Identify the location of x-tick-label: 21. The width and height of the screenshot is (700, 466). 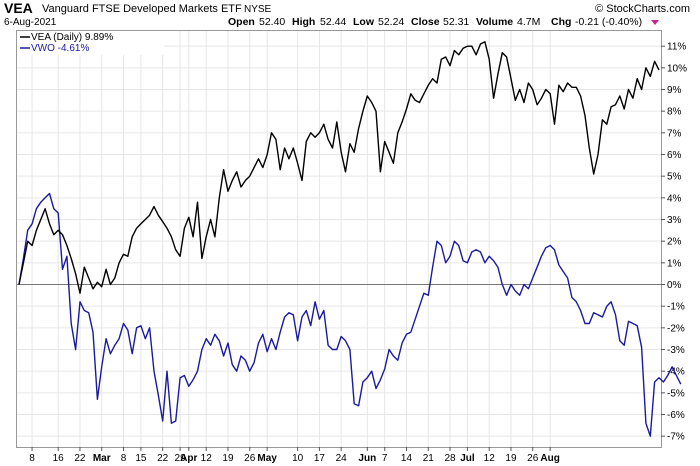
(429, 458).